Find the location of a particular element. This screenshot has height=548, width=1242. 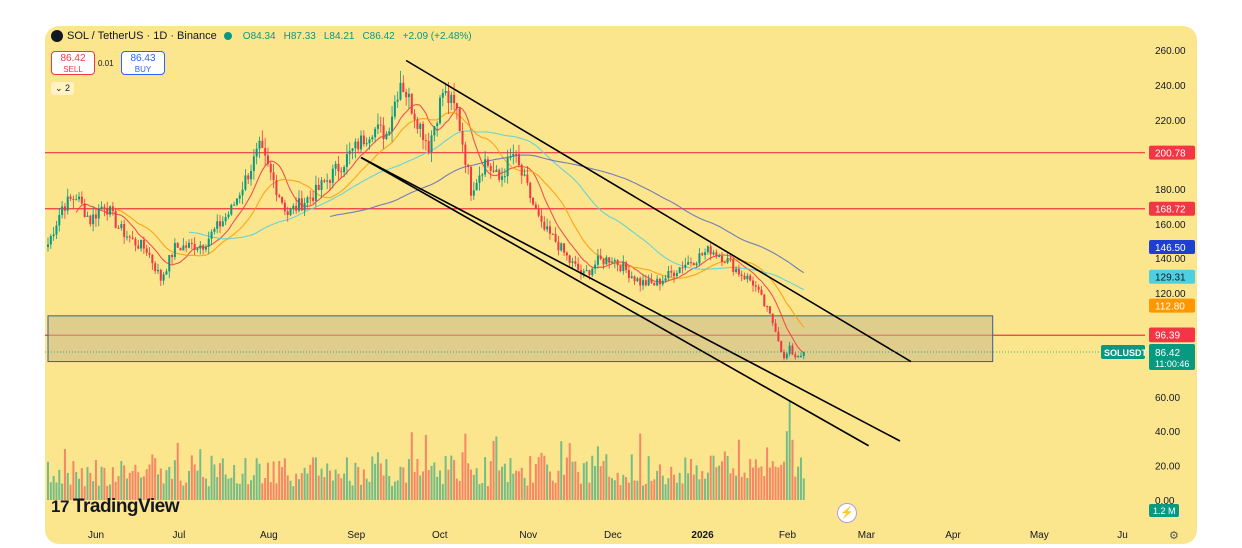

solana-logo-icon is located at coordinates (57, 36).